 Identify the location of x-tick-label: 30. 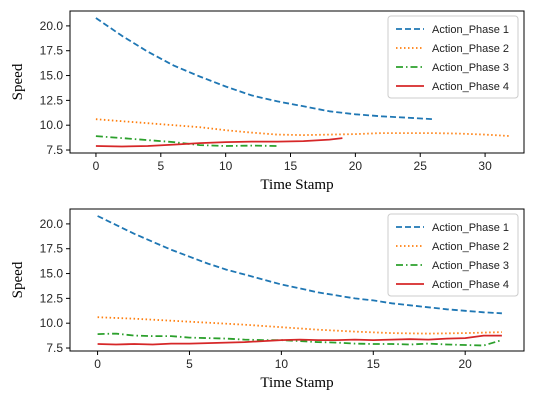
(485, 166).